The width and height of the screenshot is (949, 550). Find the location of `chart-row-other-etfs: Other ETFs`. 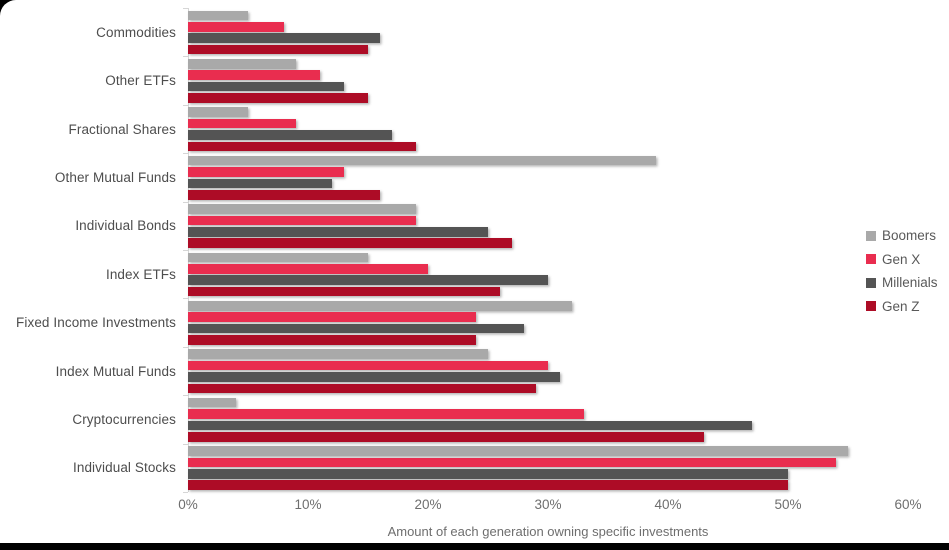

chart-row-other-etfs: Other ETFs is located at coordinates (506, 80).